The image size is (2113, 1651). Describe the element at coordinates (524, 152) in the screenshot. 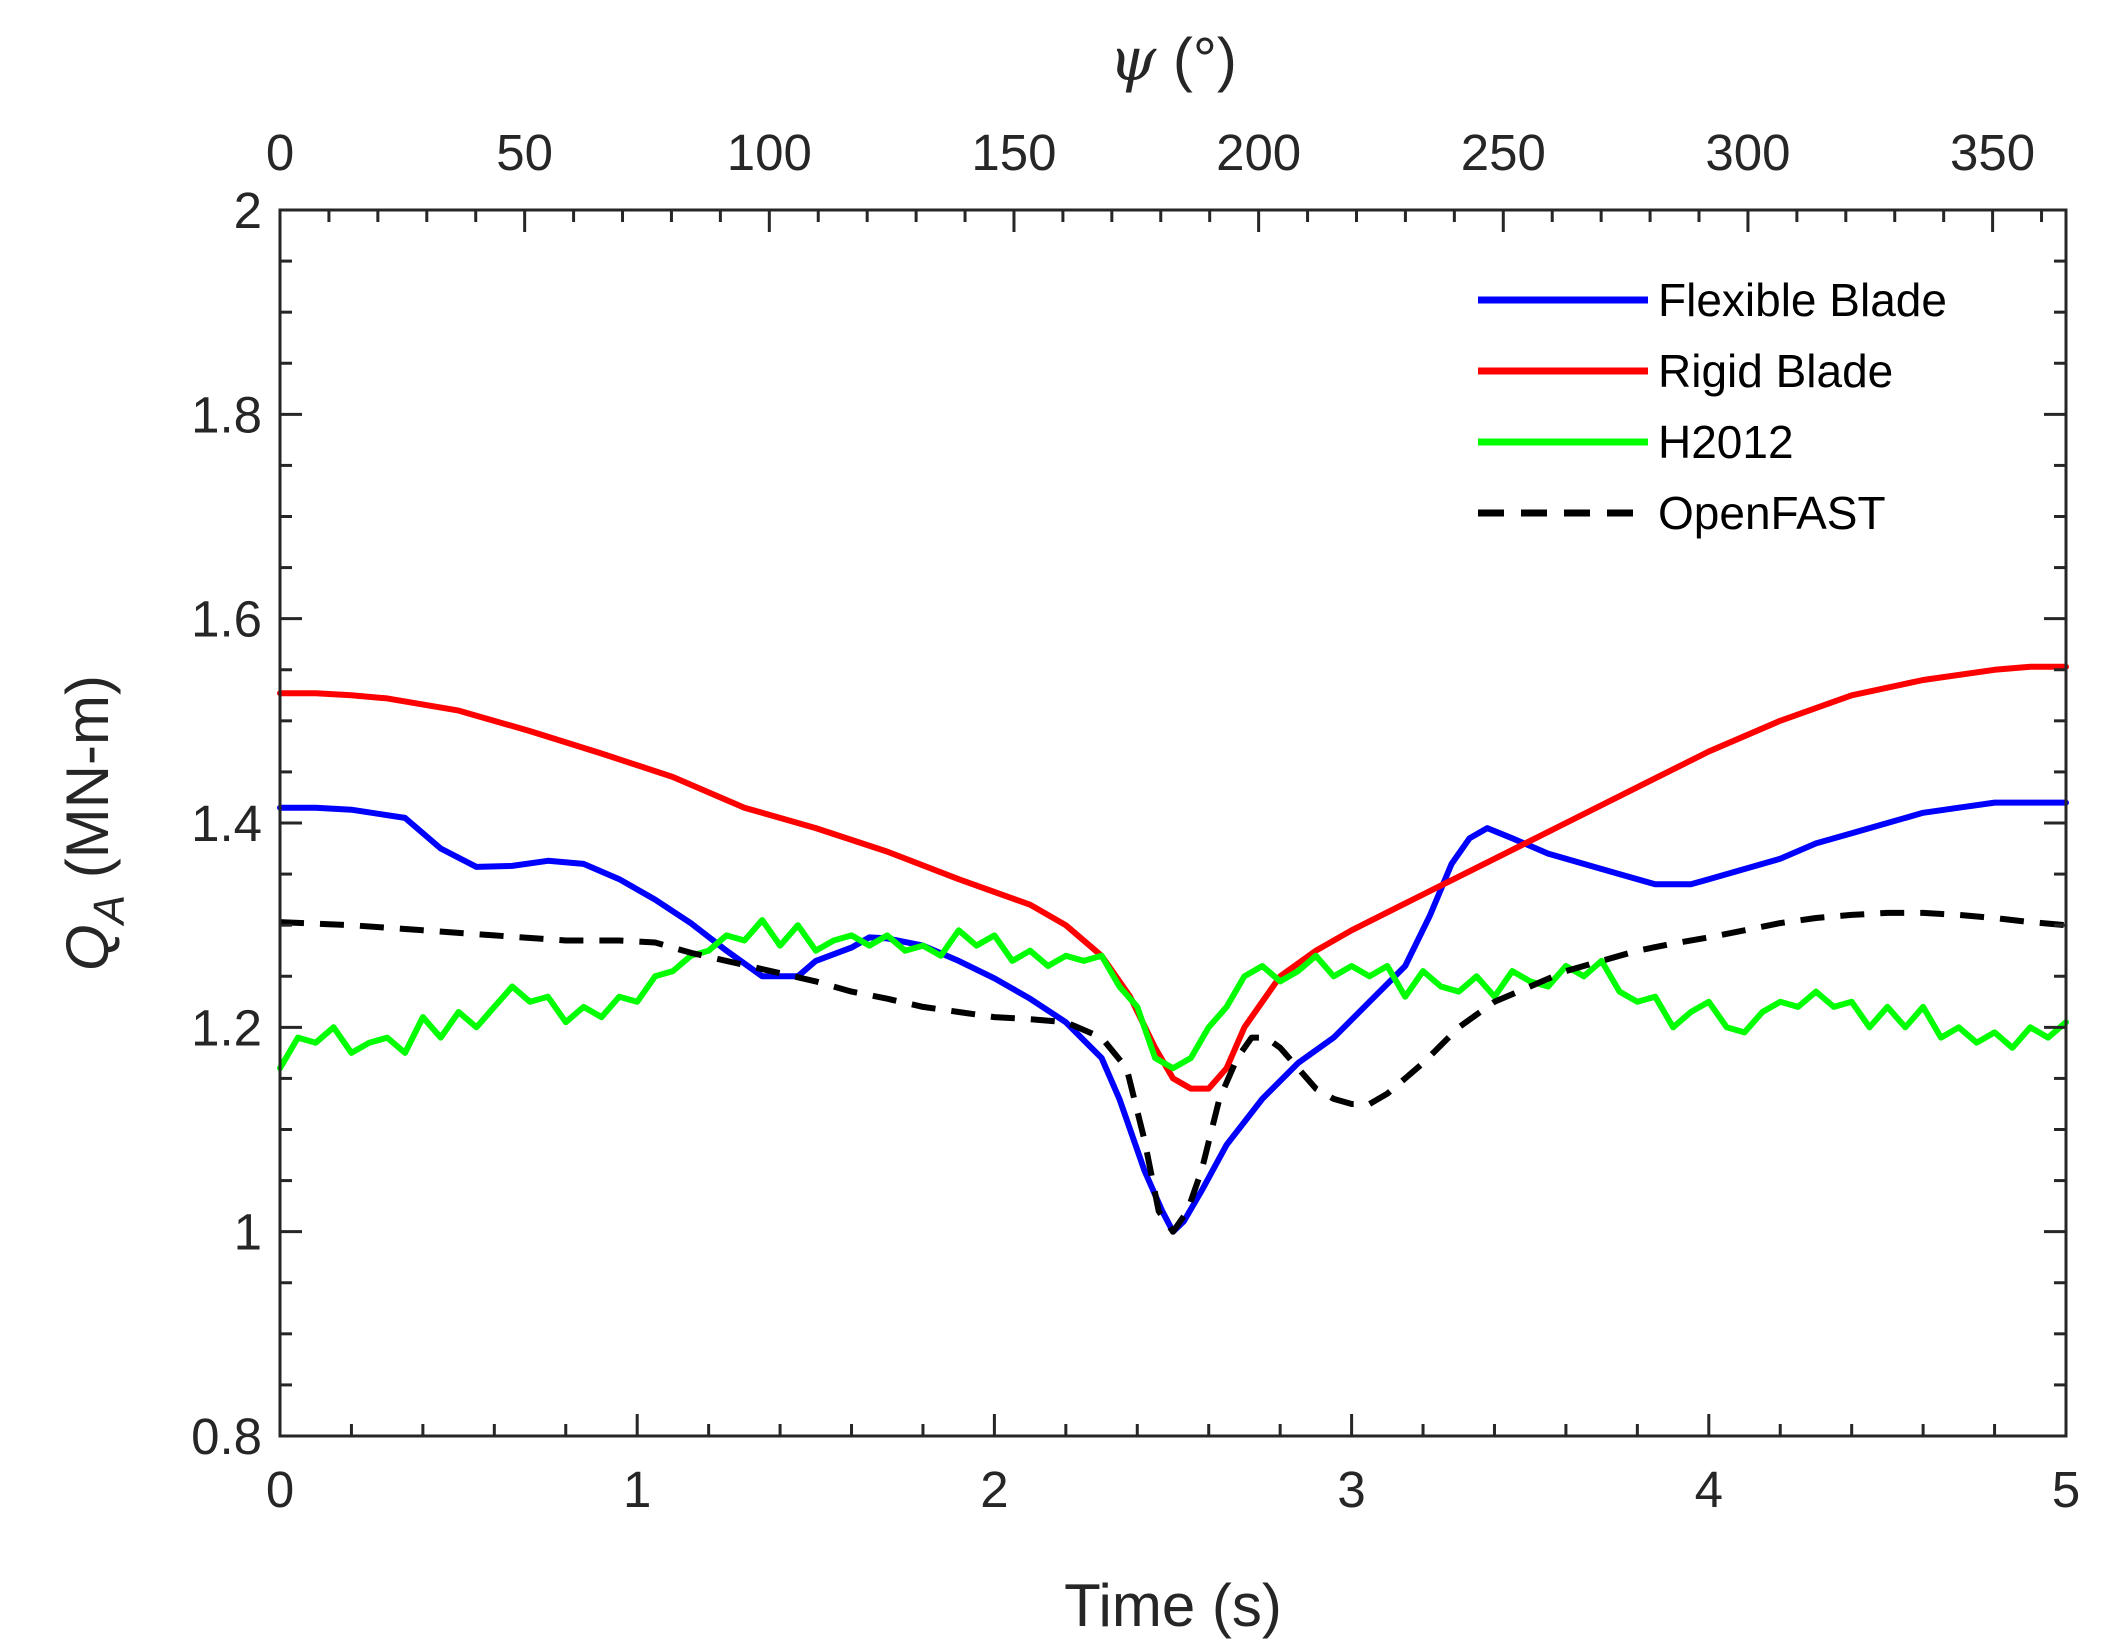

I see `top-tick-label: 50` at that location.